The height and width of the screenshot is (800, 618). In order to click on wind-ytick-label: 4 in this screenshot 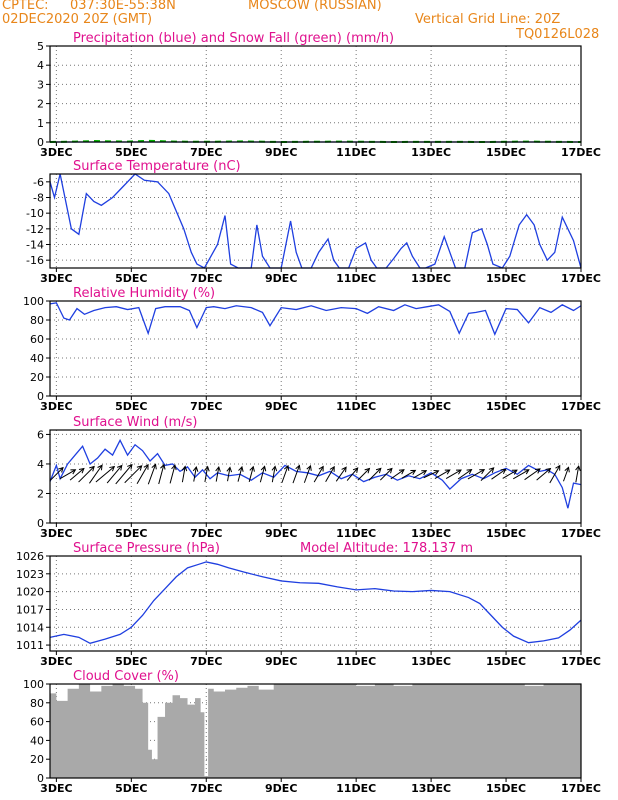, I will do `click(40, 464)`.